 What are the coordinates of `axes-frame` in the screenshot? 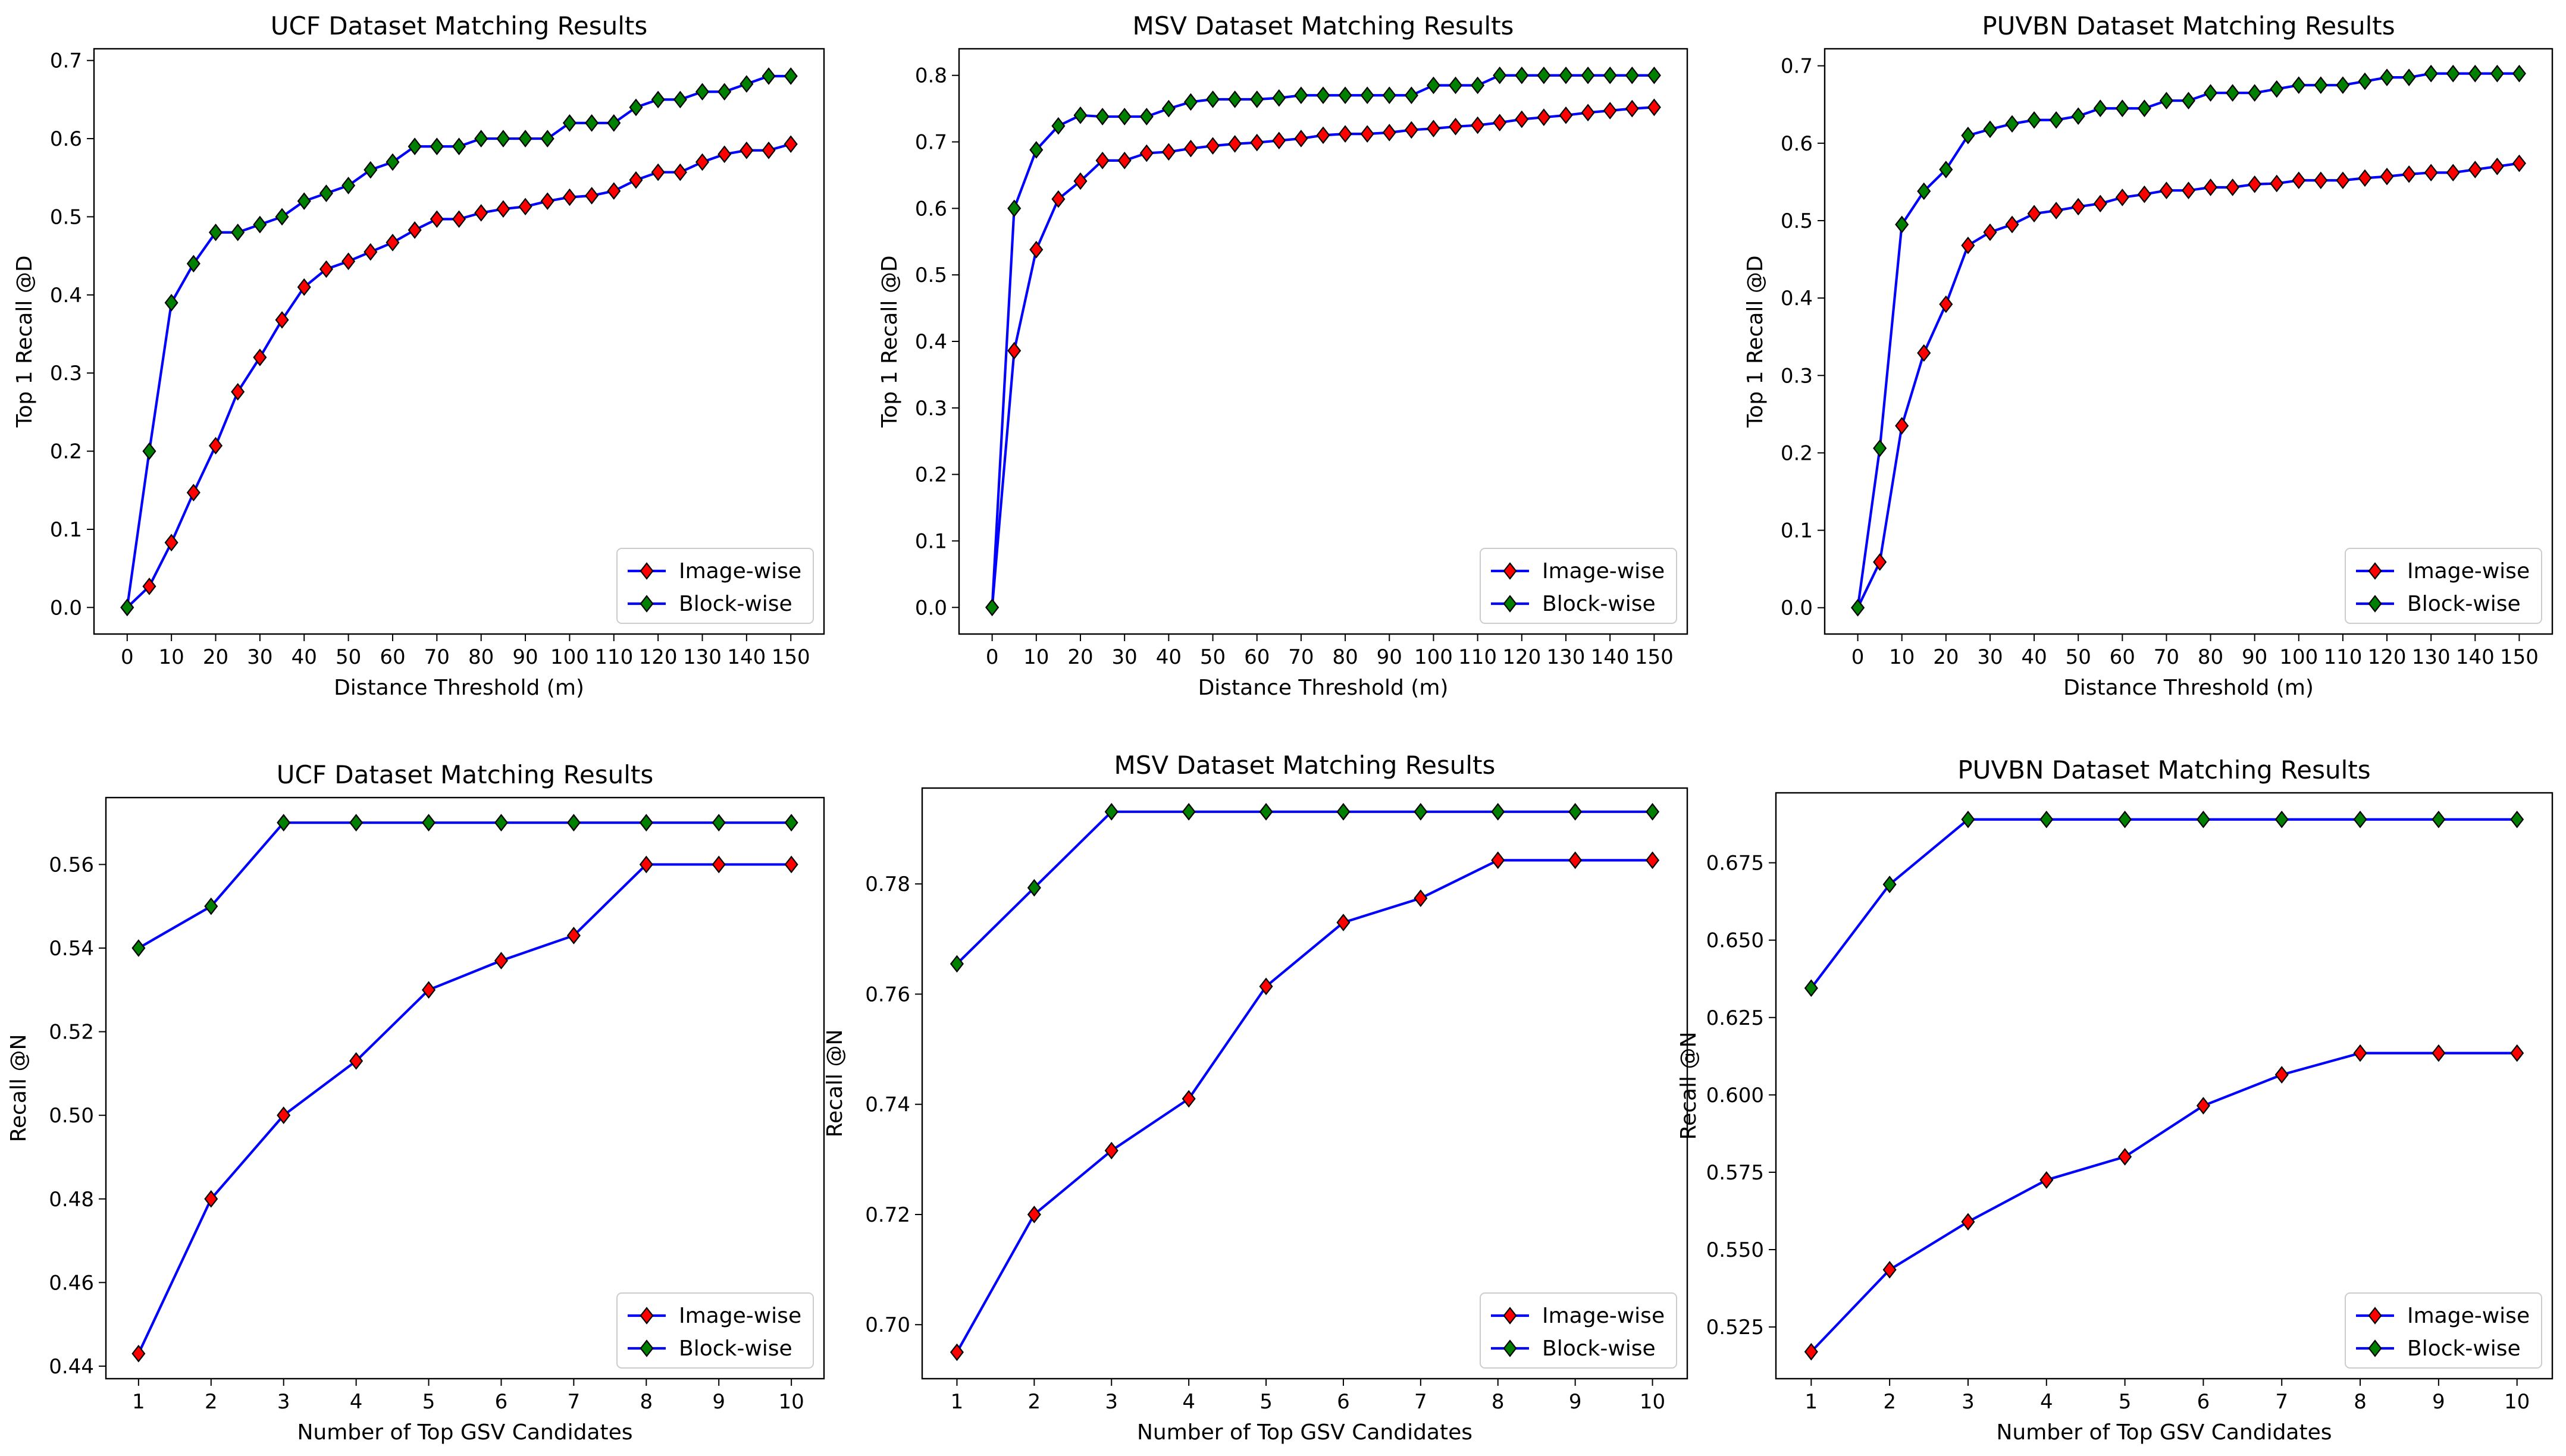 It's located at (1323, 341).